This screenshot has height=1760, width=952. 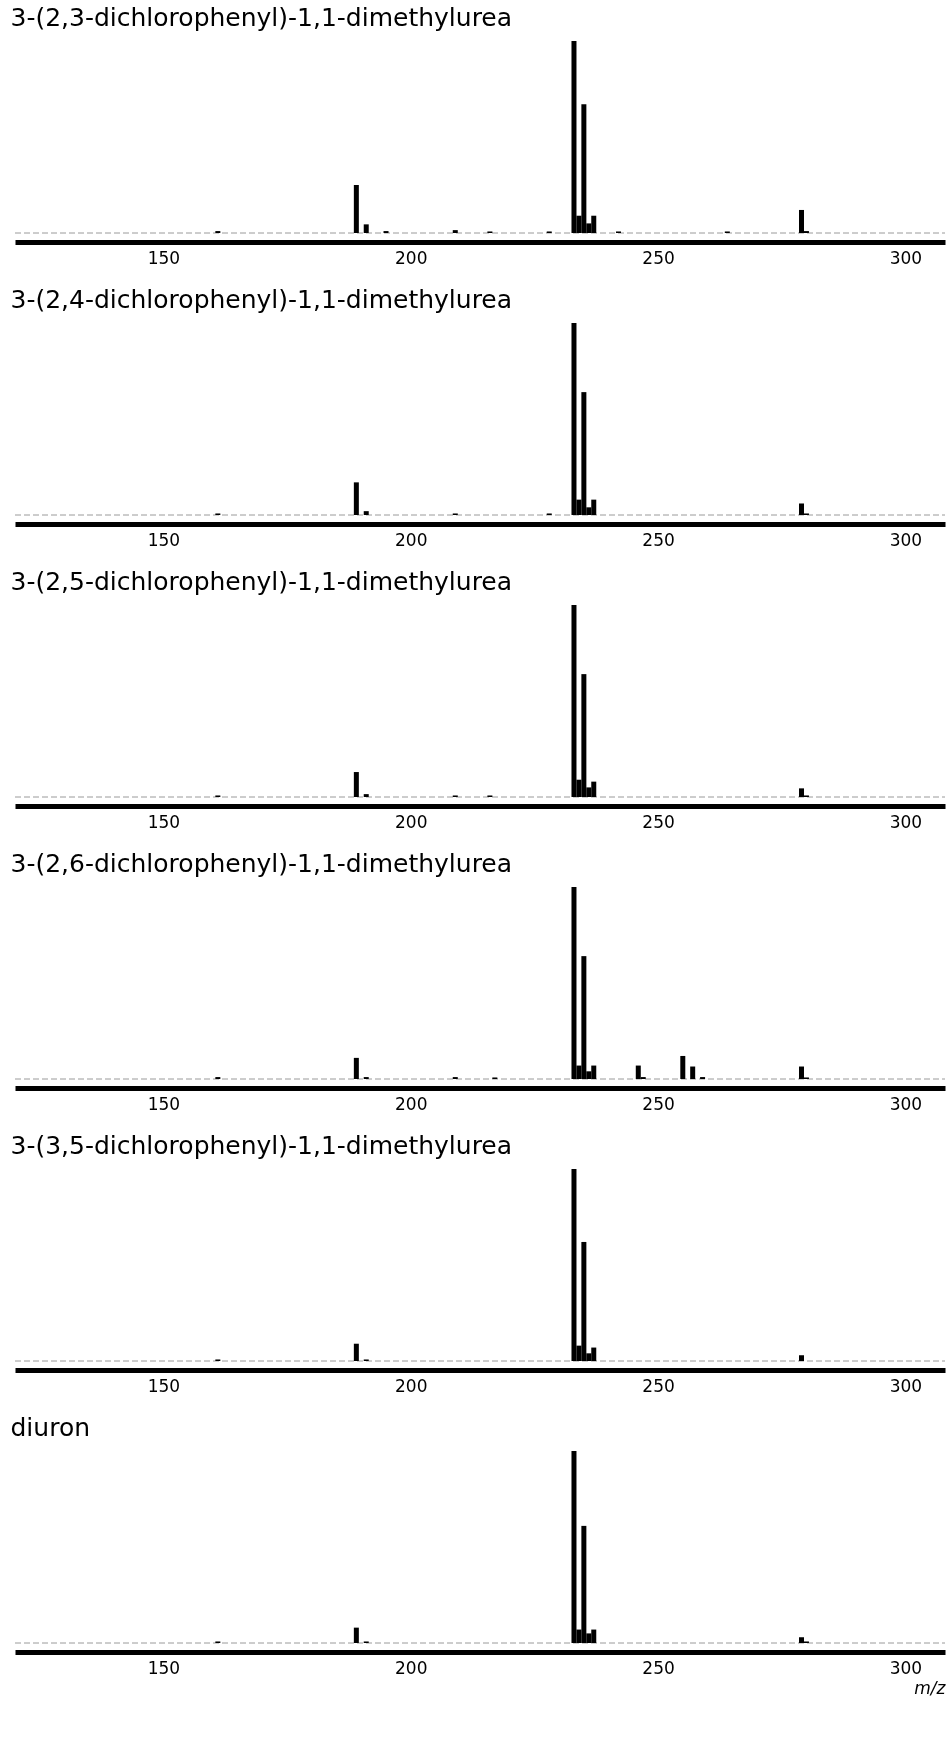 What do you see at coordinates (261, 581) in the screenshot?
I see `chart-title: 3-(2,5-dichlorophenyl)-1,1-dimethylurea` at bounding box center [261, 581].